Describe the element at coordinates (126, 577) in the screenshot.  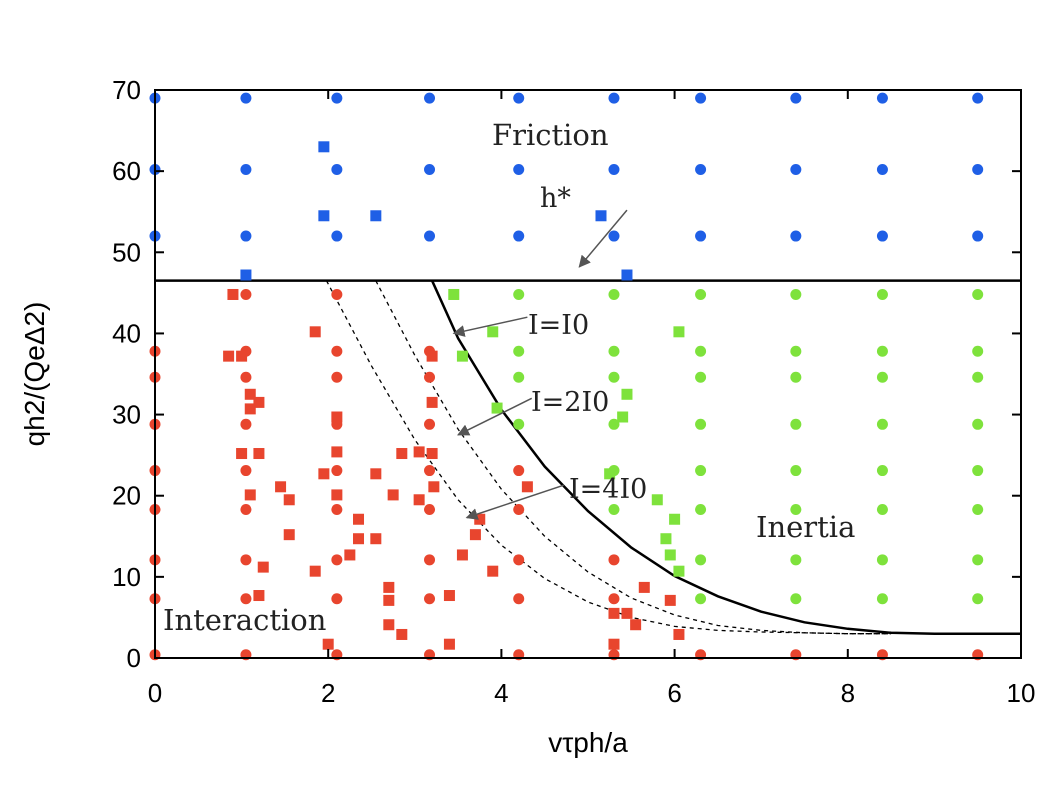
I see `y-tick-label: 10` at that location.